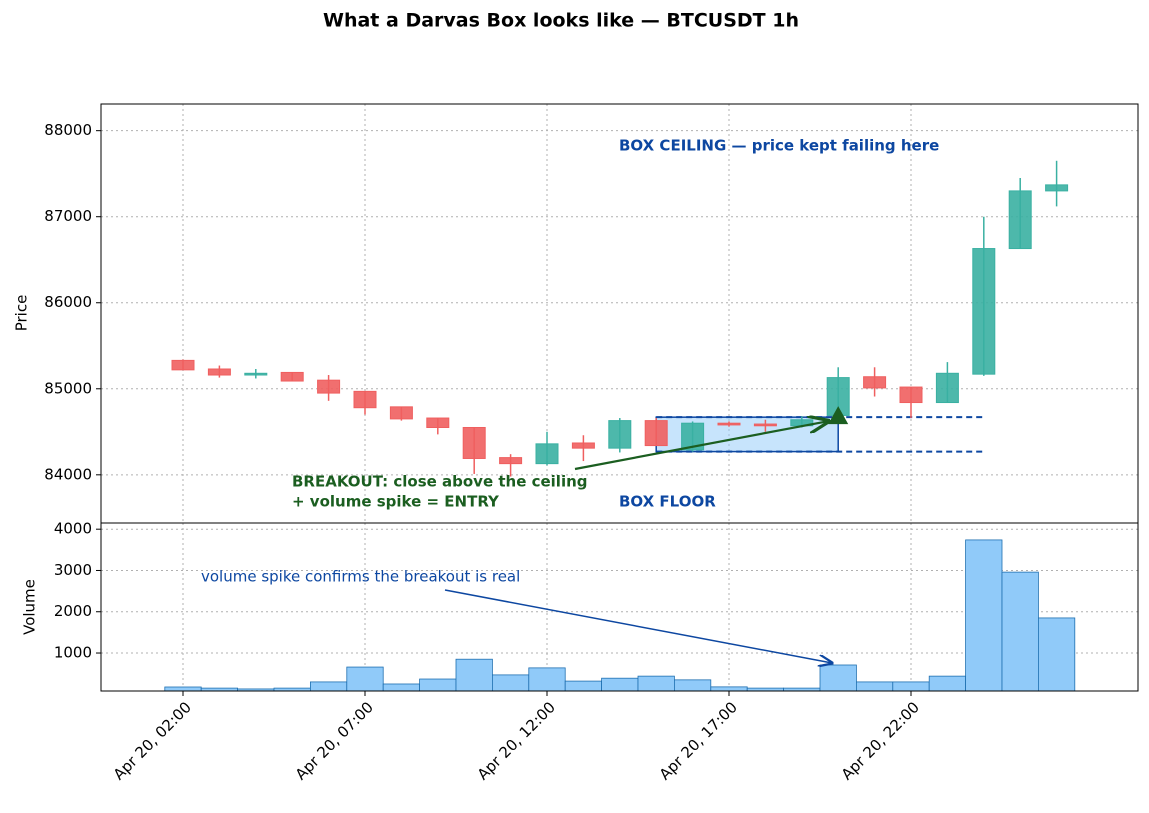  I want to click on breakout-marker, so click(838, 415).